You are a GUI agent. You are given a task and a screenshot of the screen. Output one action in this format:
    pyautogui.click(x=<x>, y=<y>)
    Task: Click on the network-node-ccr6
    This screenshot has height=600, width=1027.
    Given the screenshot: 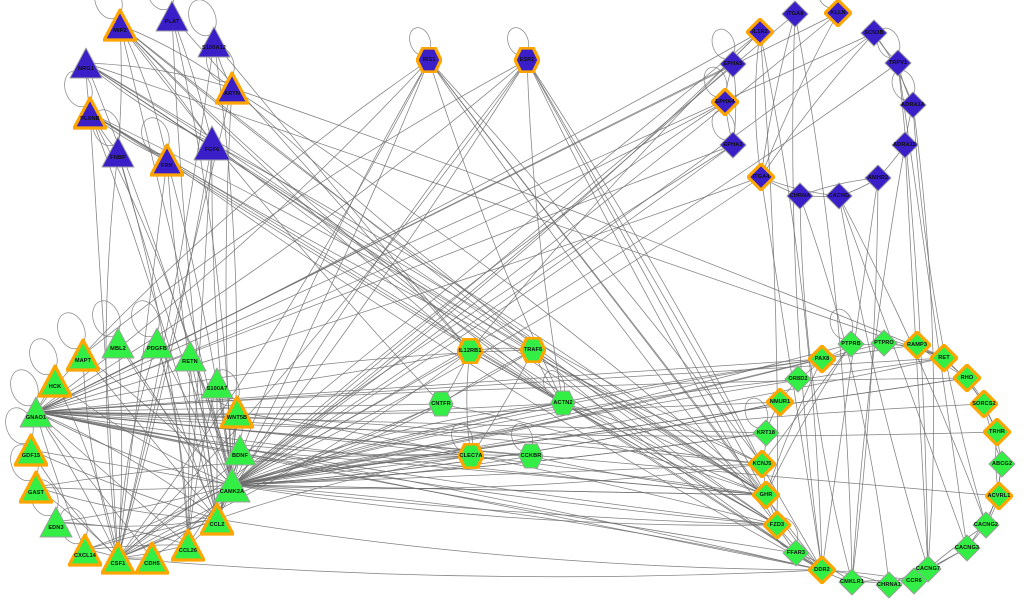 What is the action you would take?
    pyautogui.click(x=914, y=581)
    